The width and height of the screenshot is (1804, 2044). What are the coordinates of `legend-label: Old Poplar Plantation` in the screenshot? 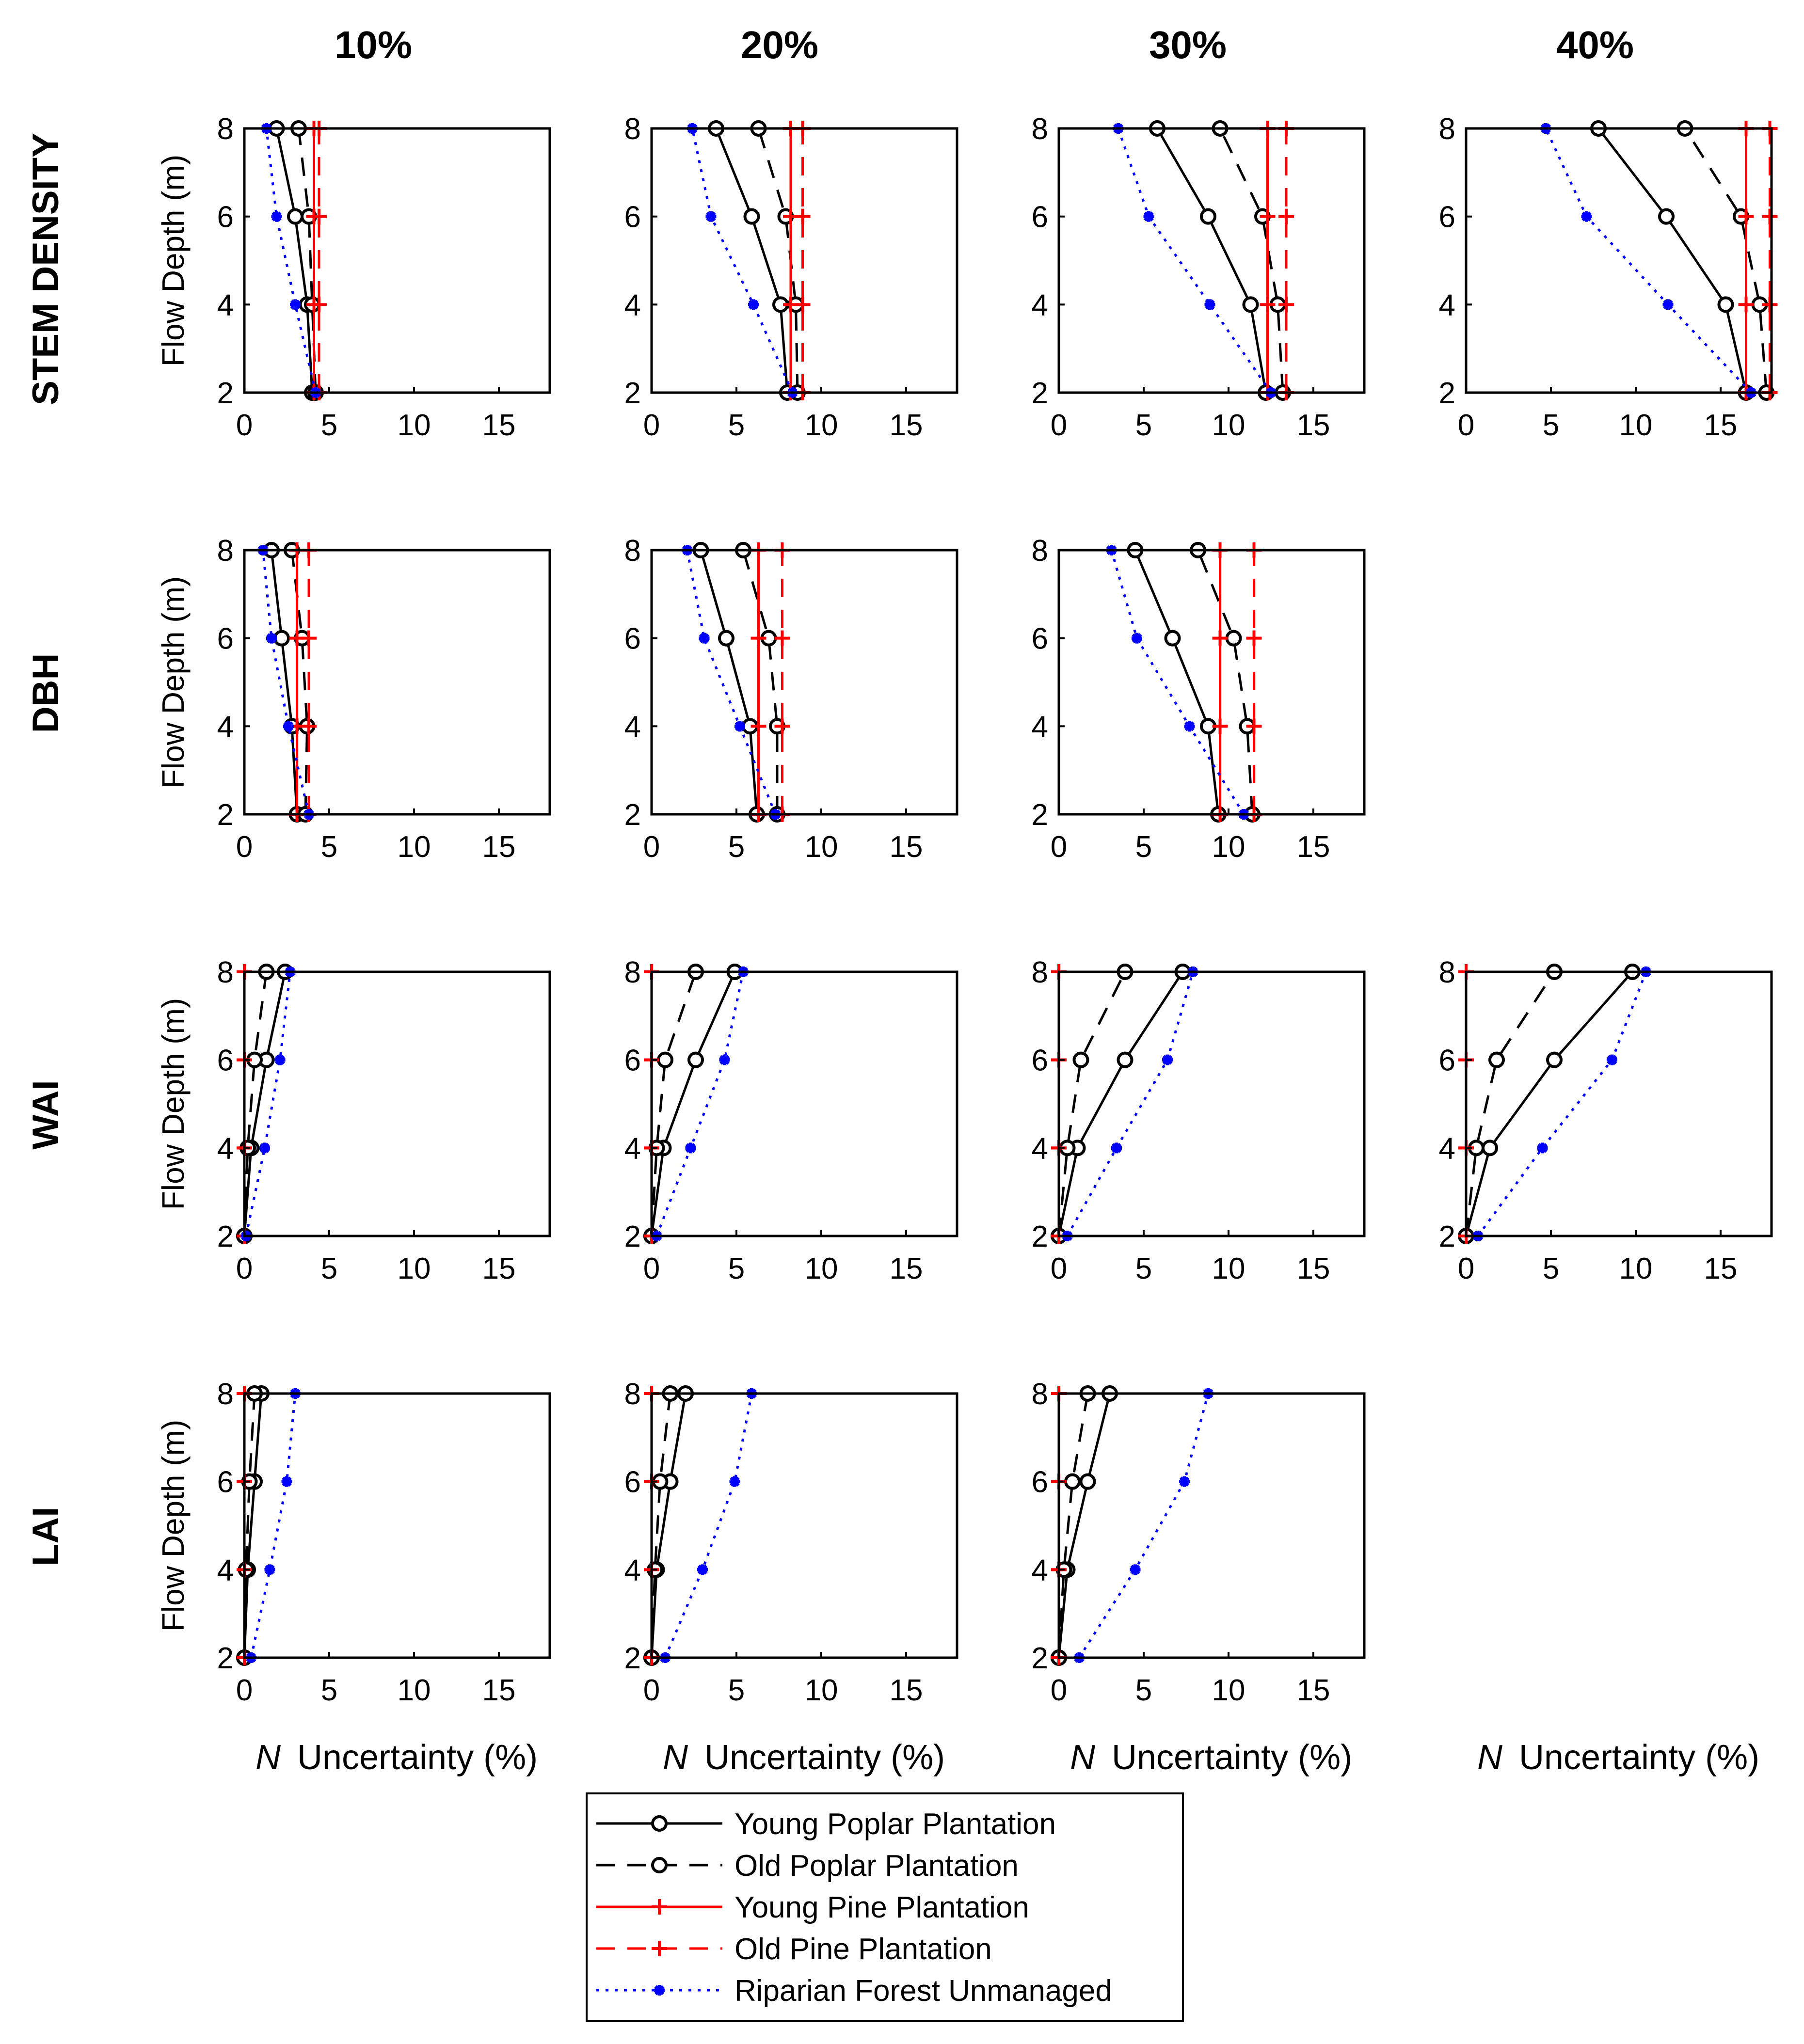 It's located at (876, 1866).